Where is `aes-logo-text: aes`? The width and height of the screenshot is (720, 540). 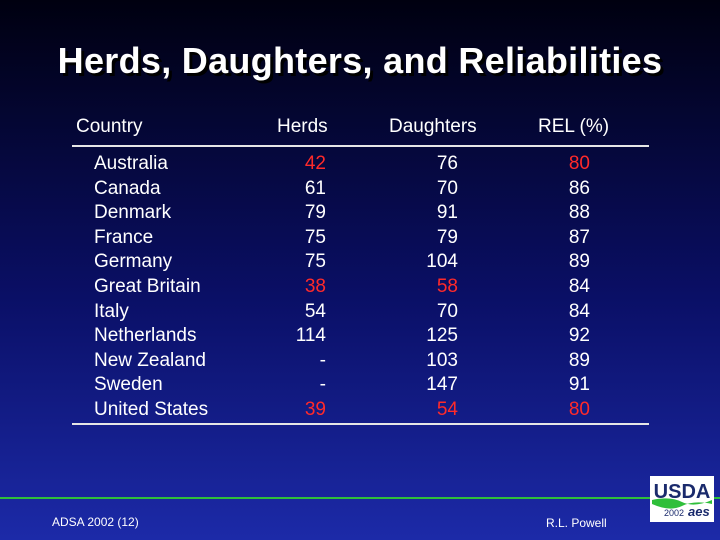 aes-logo-text: aes is located at coordinates (699, 511).